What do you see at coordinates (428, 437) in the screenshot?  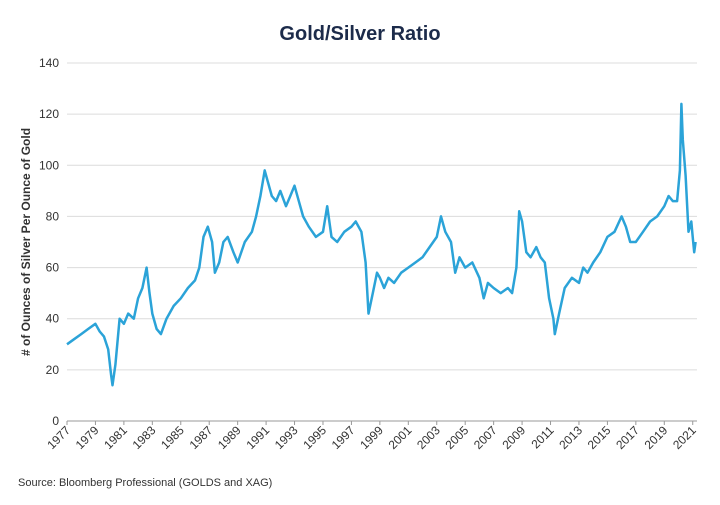 I see `x-tick-label: 2003` at bounding box center [428, 437].